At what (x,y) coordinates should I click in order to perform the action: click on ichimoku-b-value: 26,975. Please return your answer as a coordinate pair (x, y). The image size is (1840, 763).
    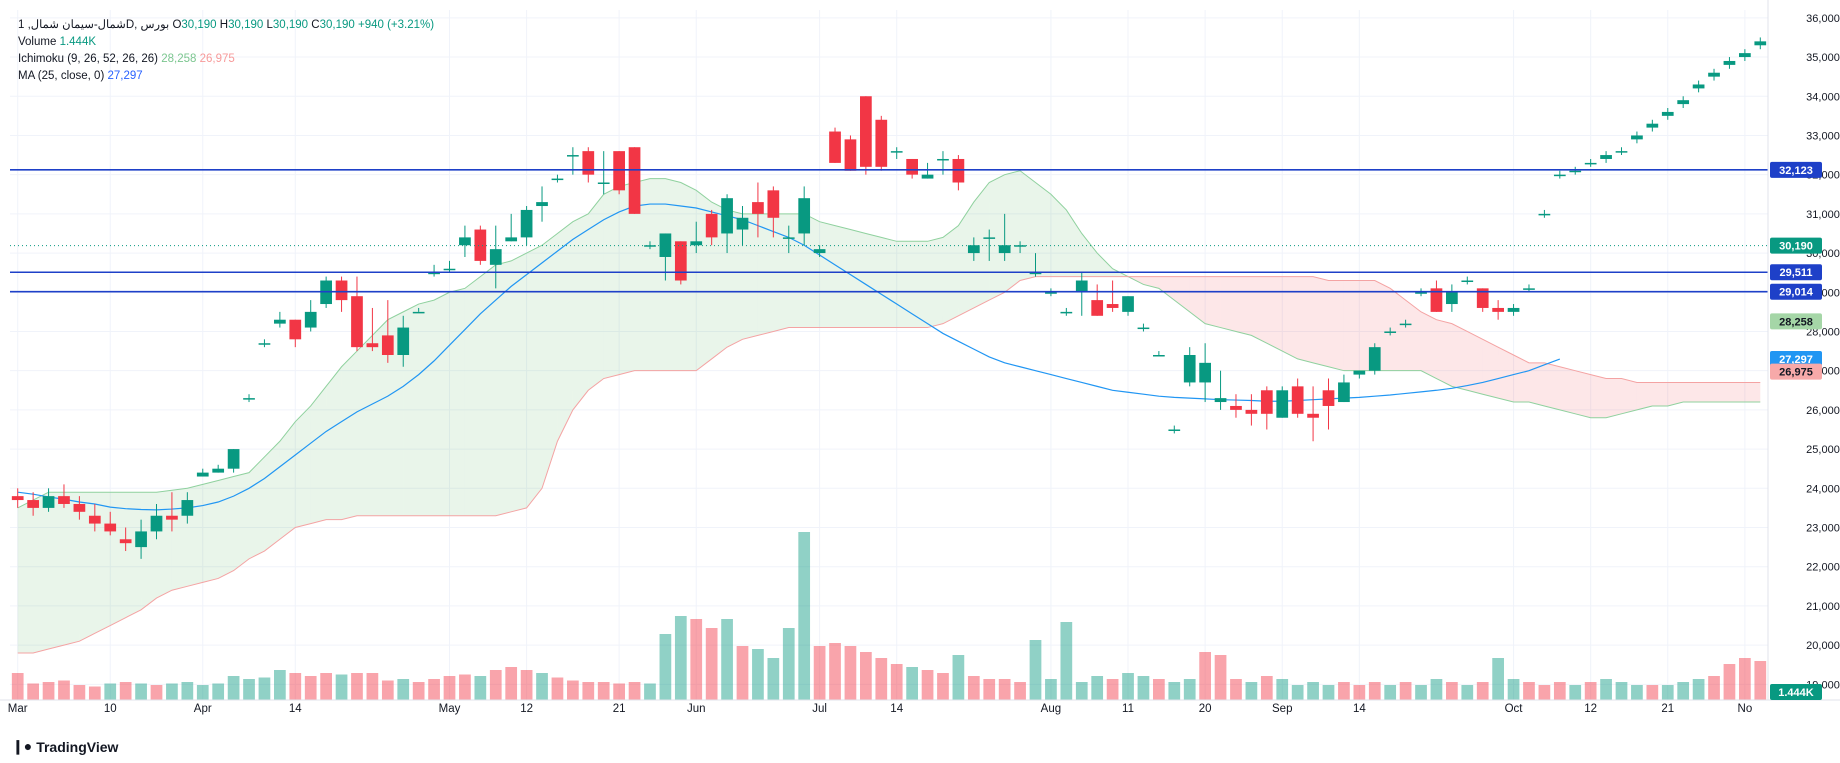
    Looking at the image, I should click on (217, 59).